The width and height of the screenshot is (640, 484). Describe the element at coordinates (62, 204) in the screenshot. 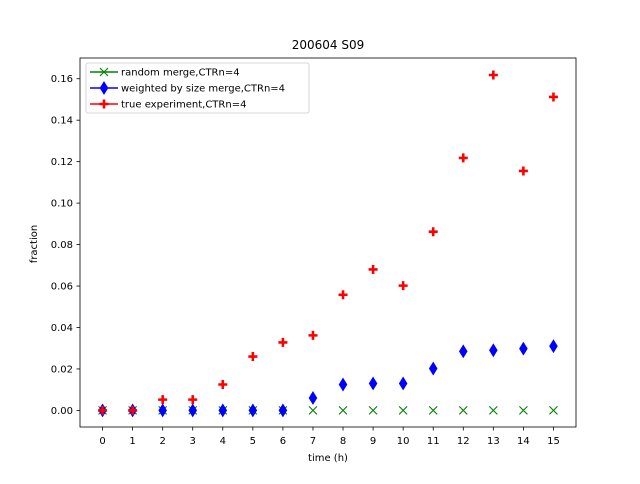

I see `y-tick-label: 0.10` at that location.